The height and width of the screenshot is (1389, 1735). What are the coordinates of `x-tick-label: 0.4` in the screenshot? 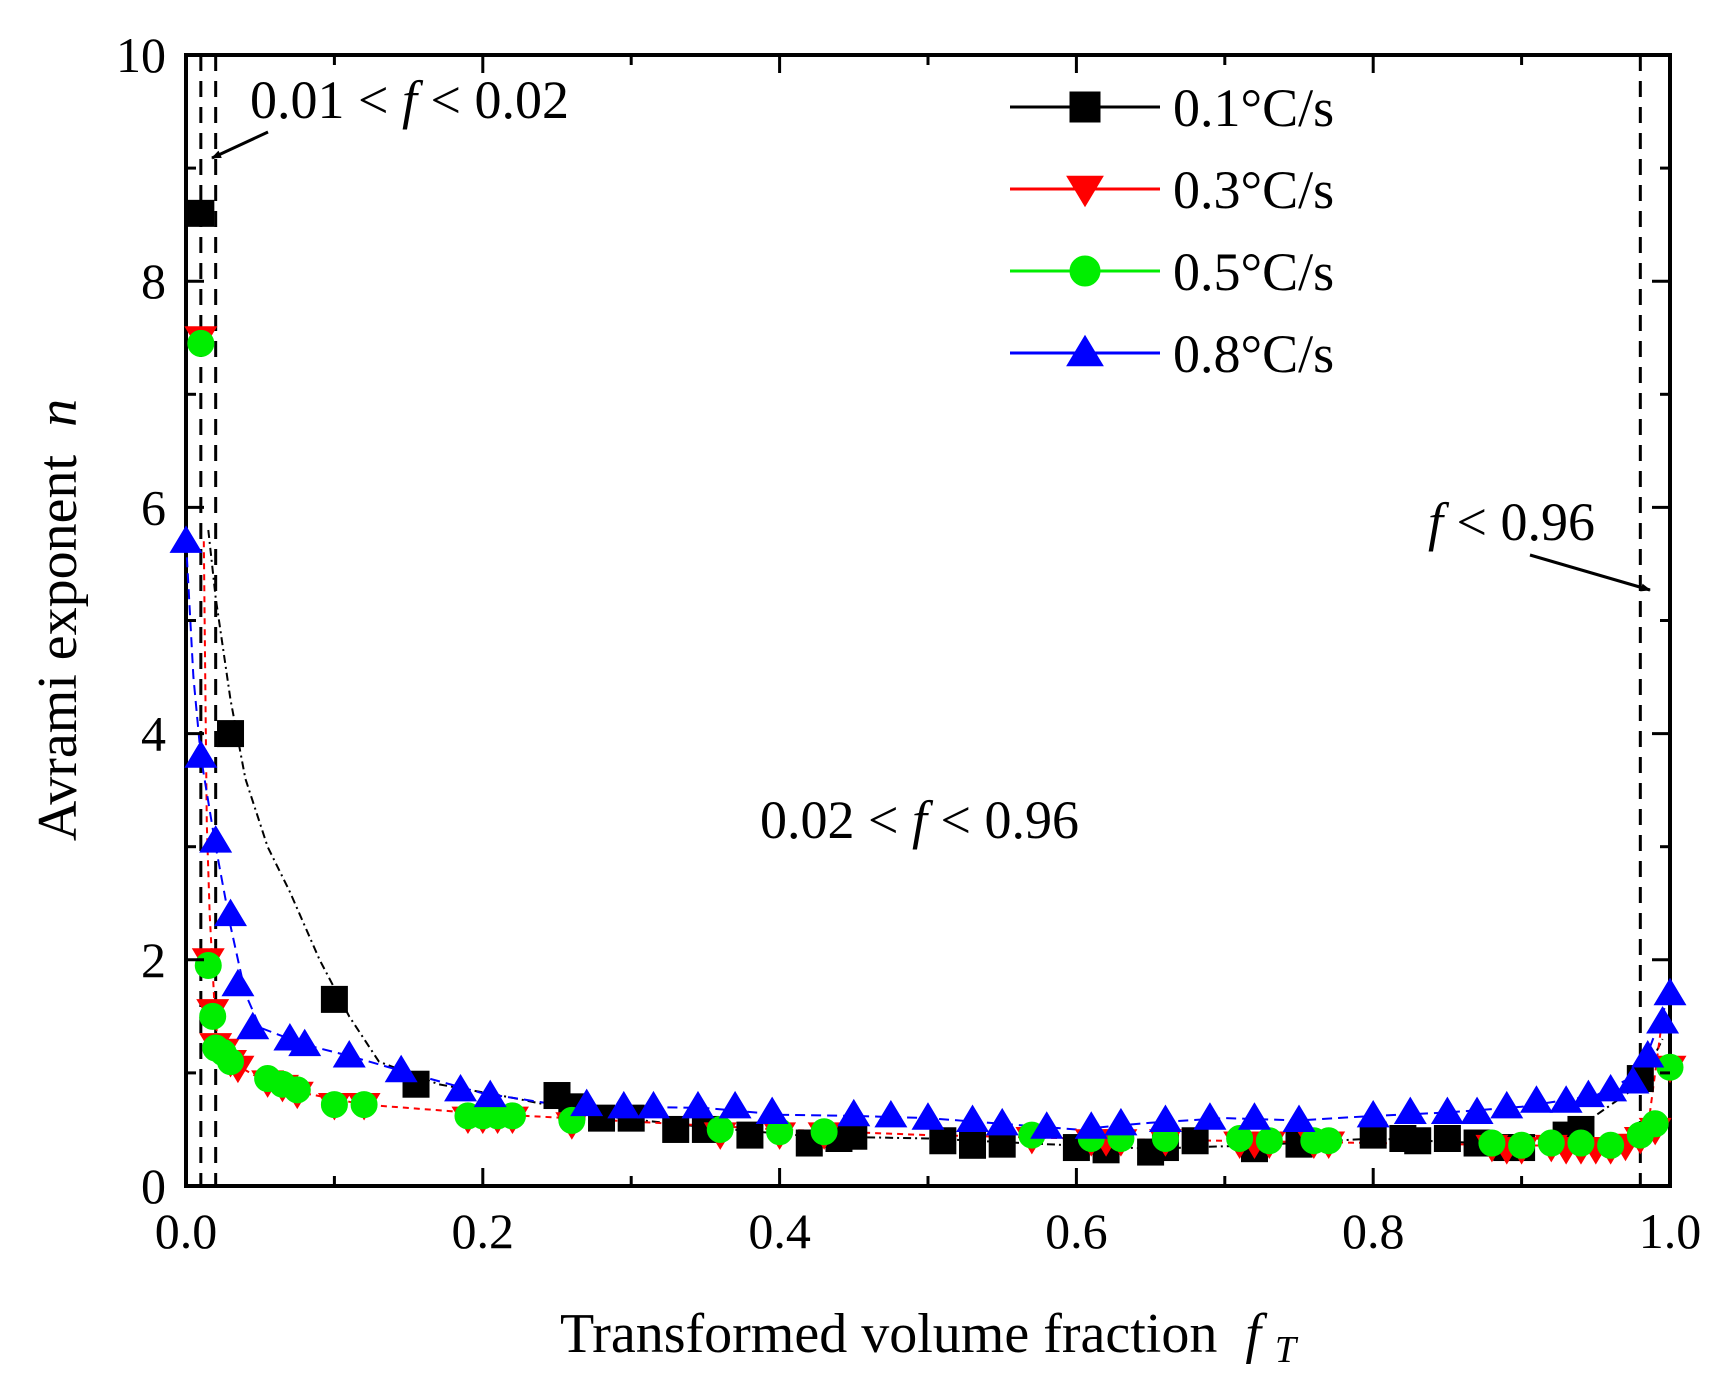 It's located at (779, 1231).